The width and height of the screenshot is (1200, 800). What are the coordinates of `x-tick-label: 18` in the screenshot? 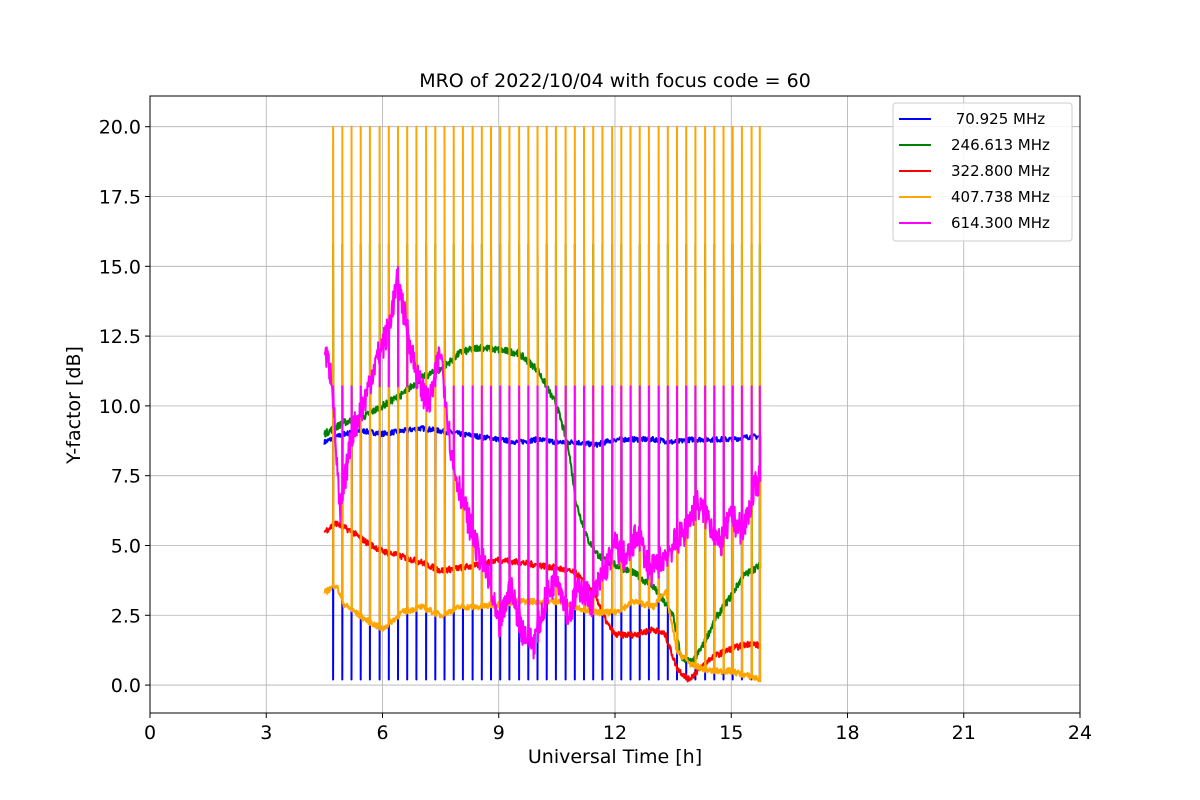 It's located at (847, 733).